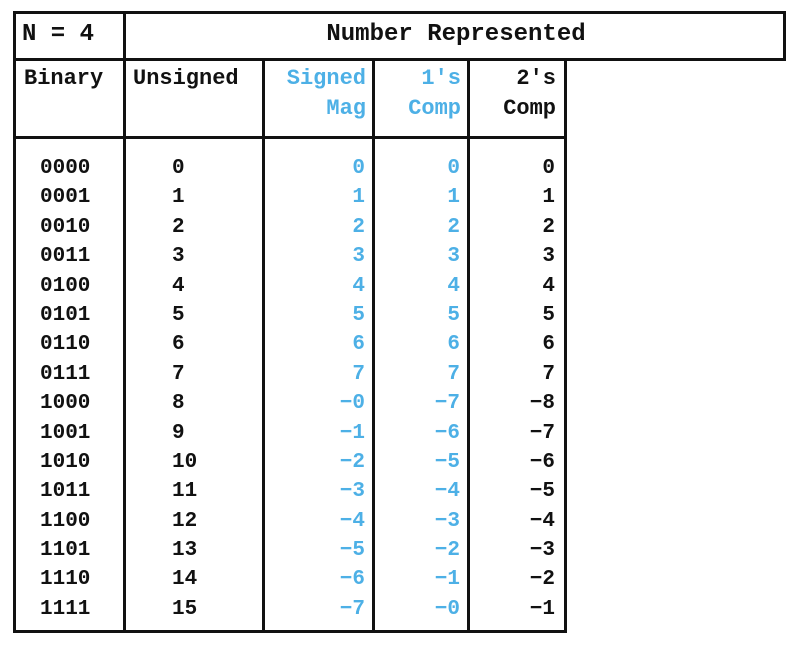  What do you see at coordinates (453, 345) in the screenshot?
I see `cell-ones-comp: 6` at bounding box center [453, 345].